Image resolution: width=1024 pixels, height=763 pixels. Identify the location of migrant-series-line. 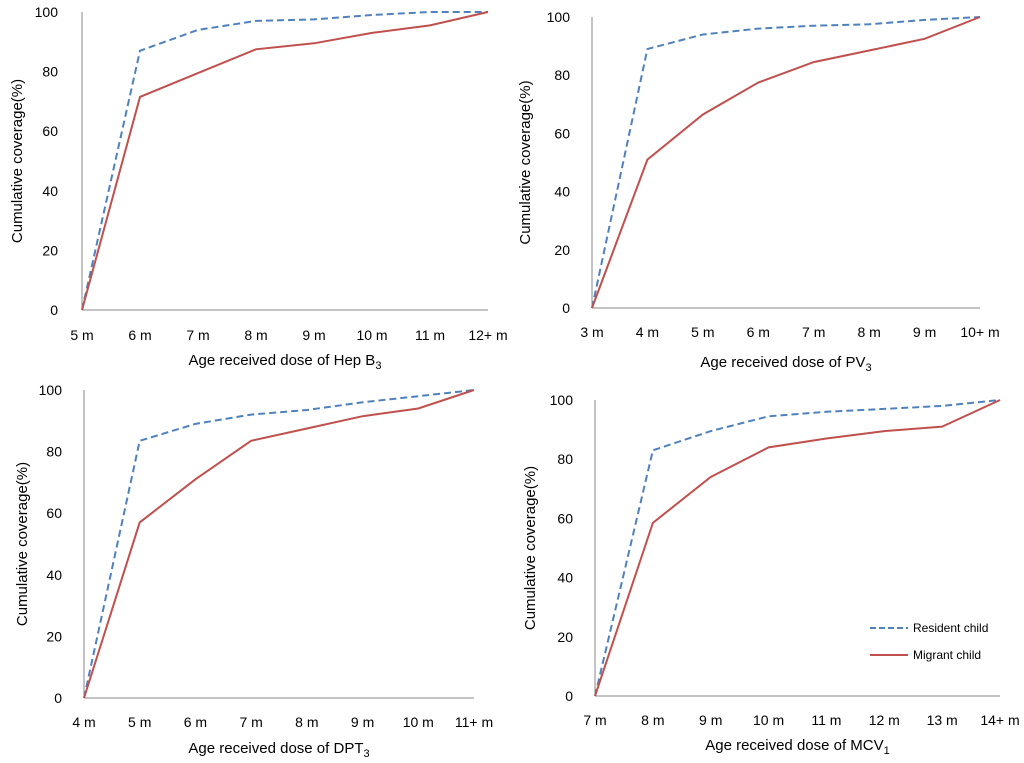
(786, 162).